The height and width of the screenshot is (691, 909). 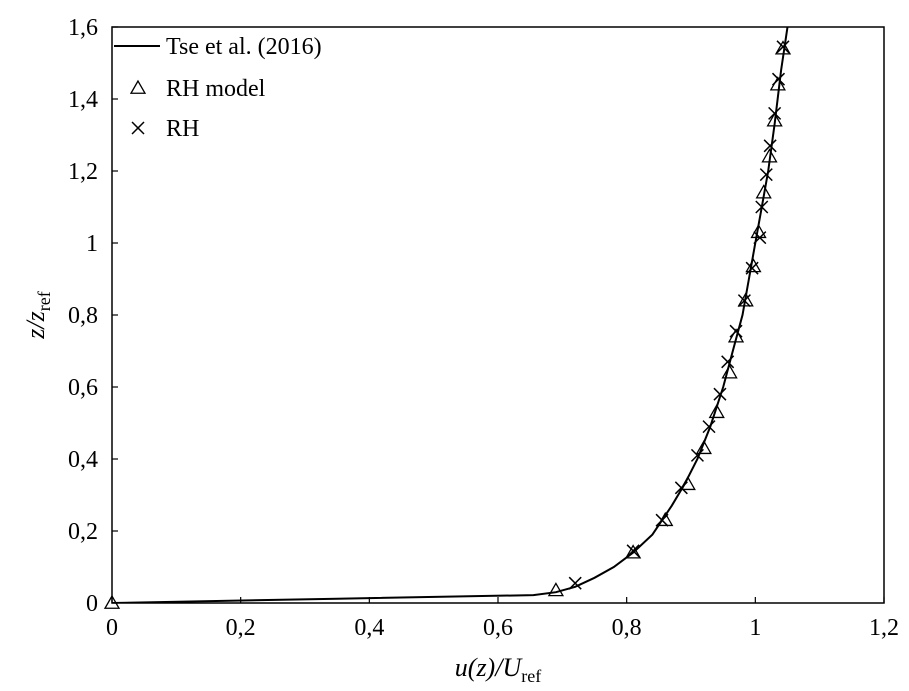 What do you see at coordinates (83, 100) in the screenshot?
I see `y-tick-label: 1,4` at bounding box center [83, 100].